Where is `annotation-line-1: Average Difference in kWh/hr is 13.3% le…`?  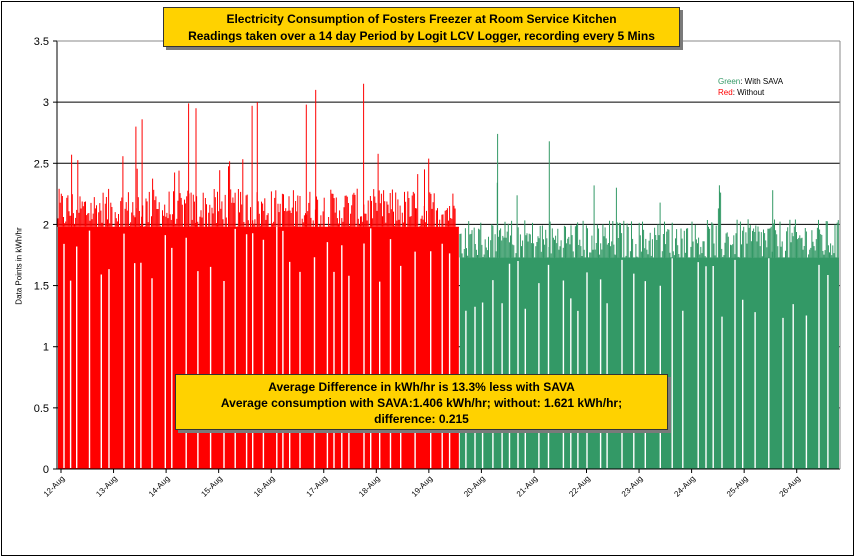 annotation-line-1: Average Difference in kWh/hr is 13.3% le… is located at coordinates (421, 387).